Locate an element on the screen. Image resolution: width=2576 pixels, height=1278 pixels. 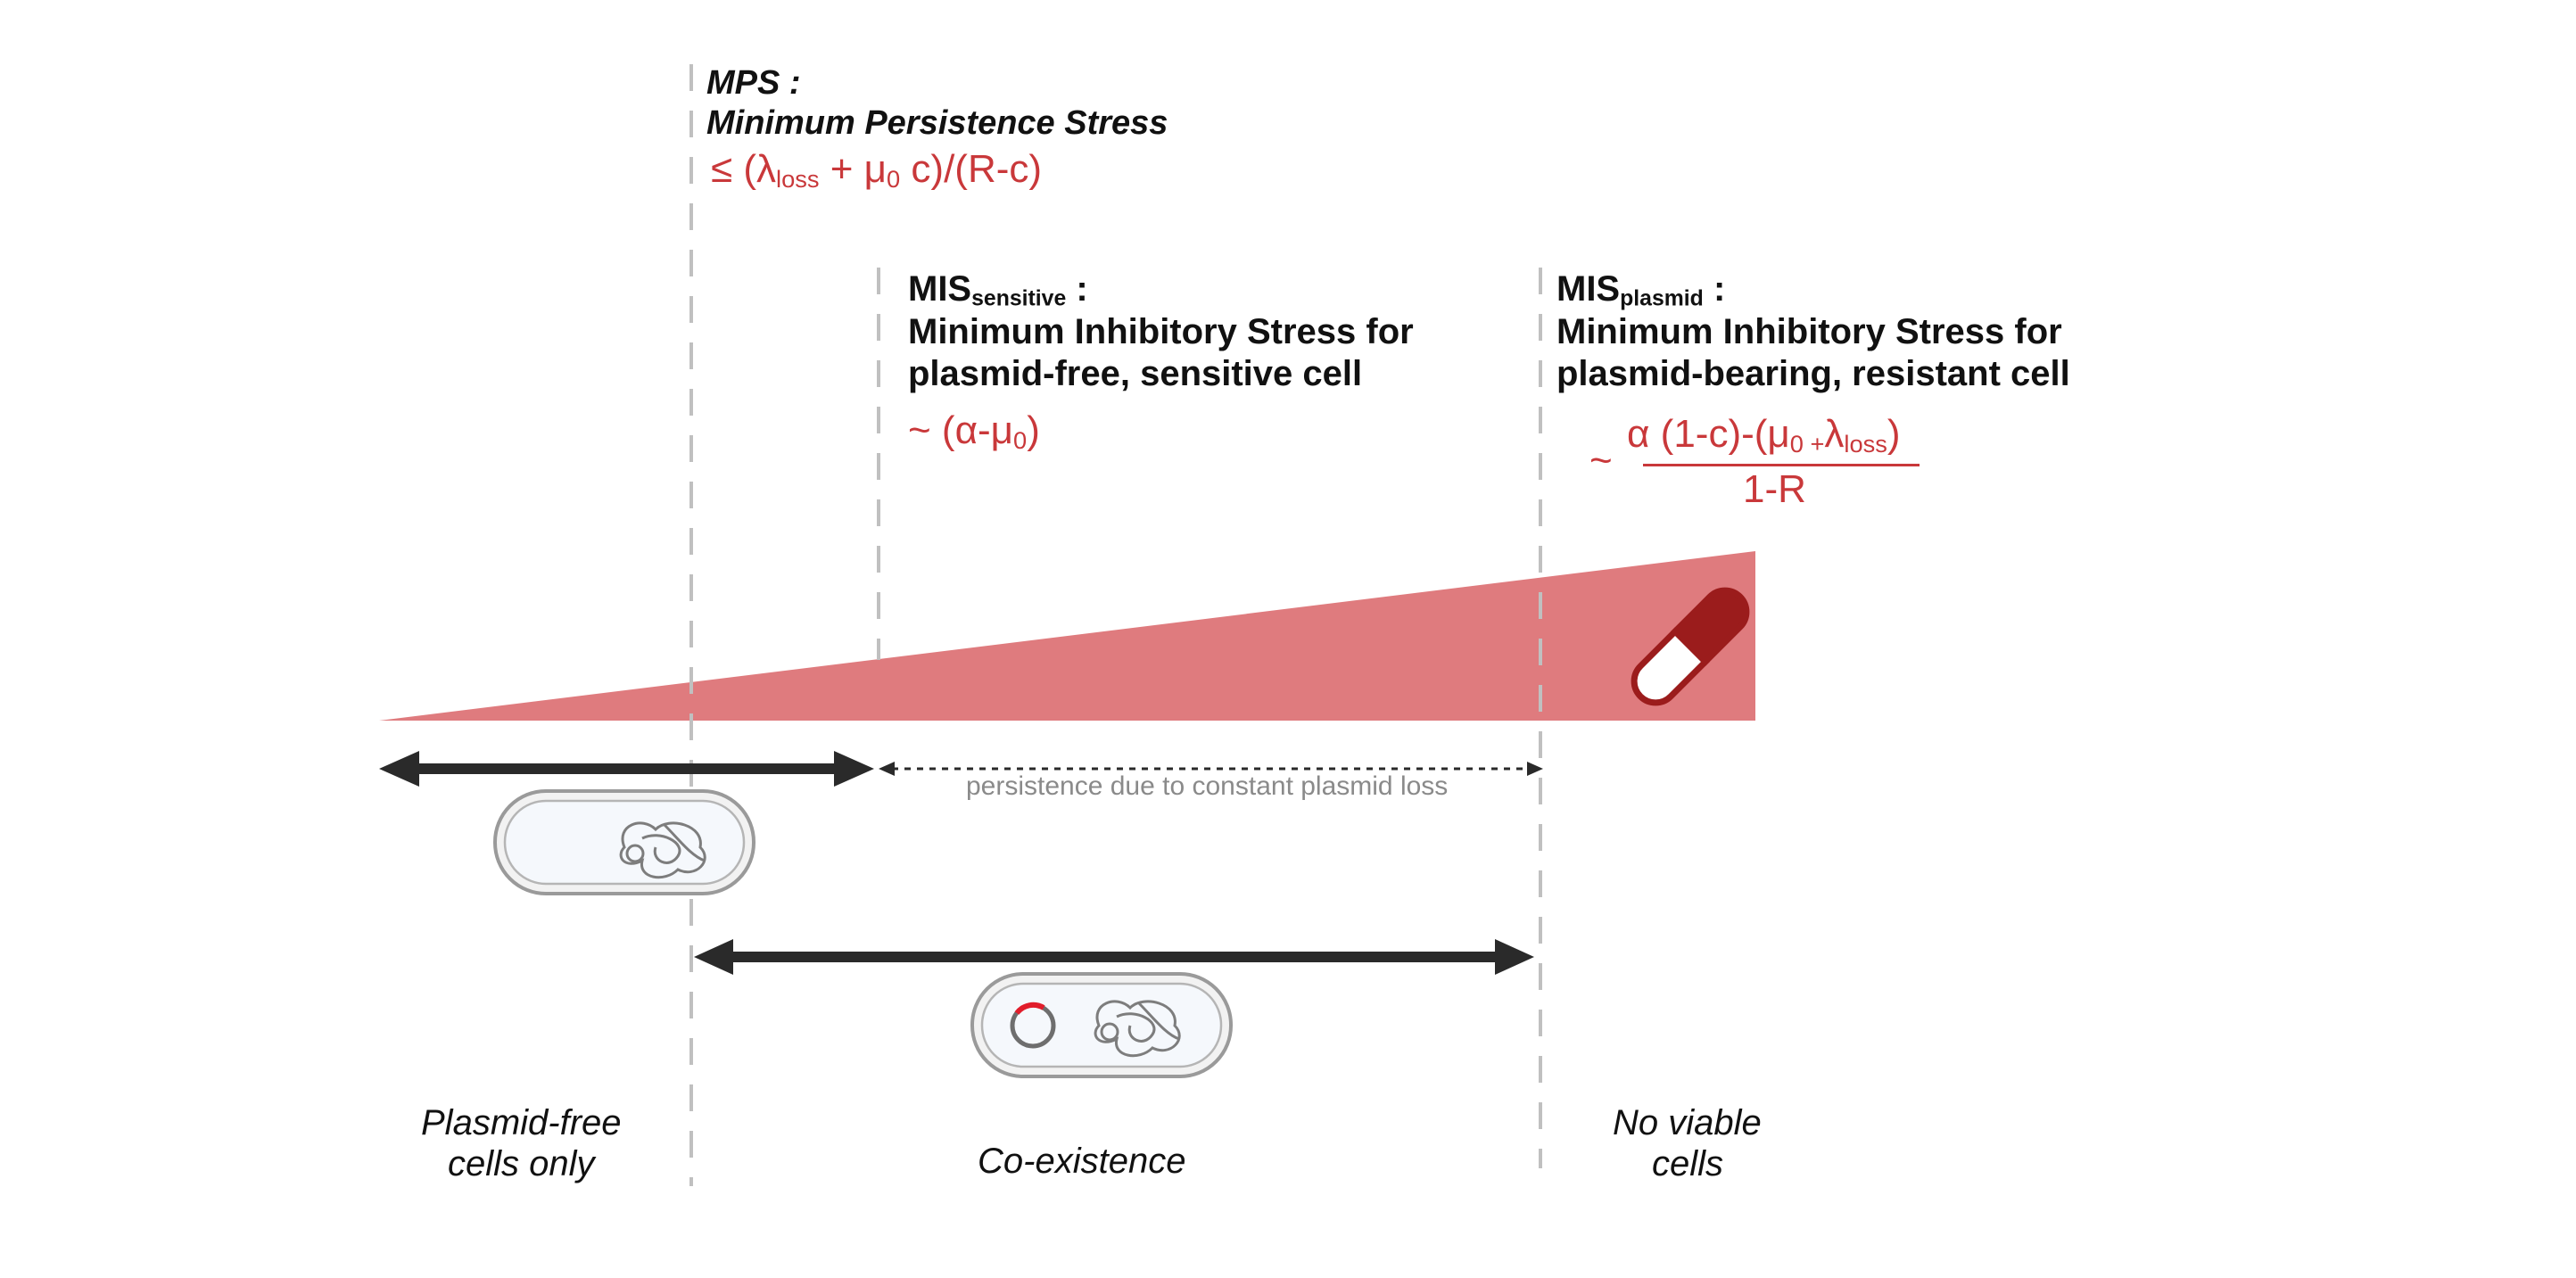
persistence-label: persistence due to constant plasmid loss is located at coordinates (1207, 786).